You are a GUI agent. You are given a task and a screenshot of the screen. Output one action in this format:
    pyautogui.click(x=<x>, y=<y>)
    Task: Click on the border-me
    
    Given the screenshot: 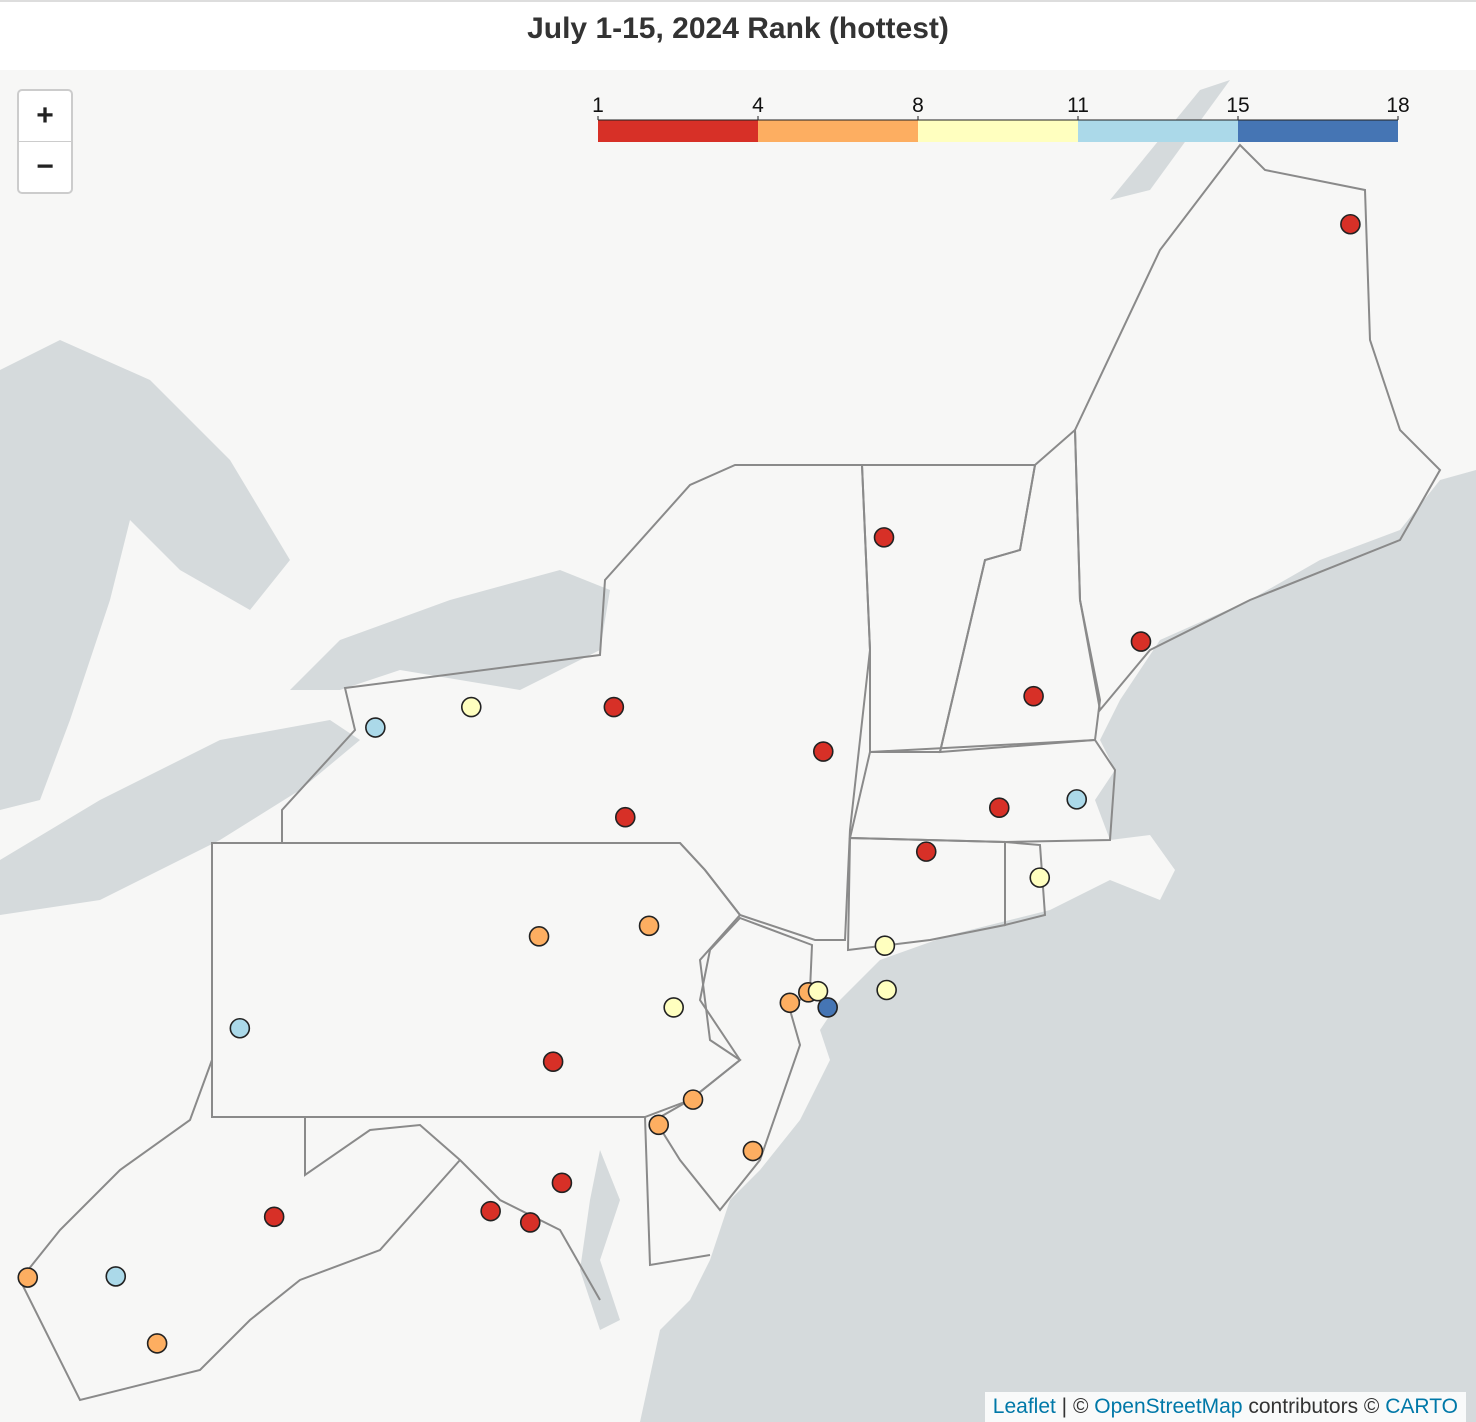 What is the action you would take?
    pyautogui.click(x=1257, y=428)
    